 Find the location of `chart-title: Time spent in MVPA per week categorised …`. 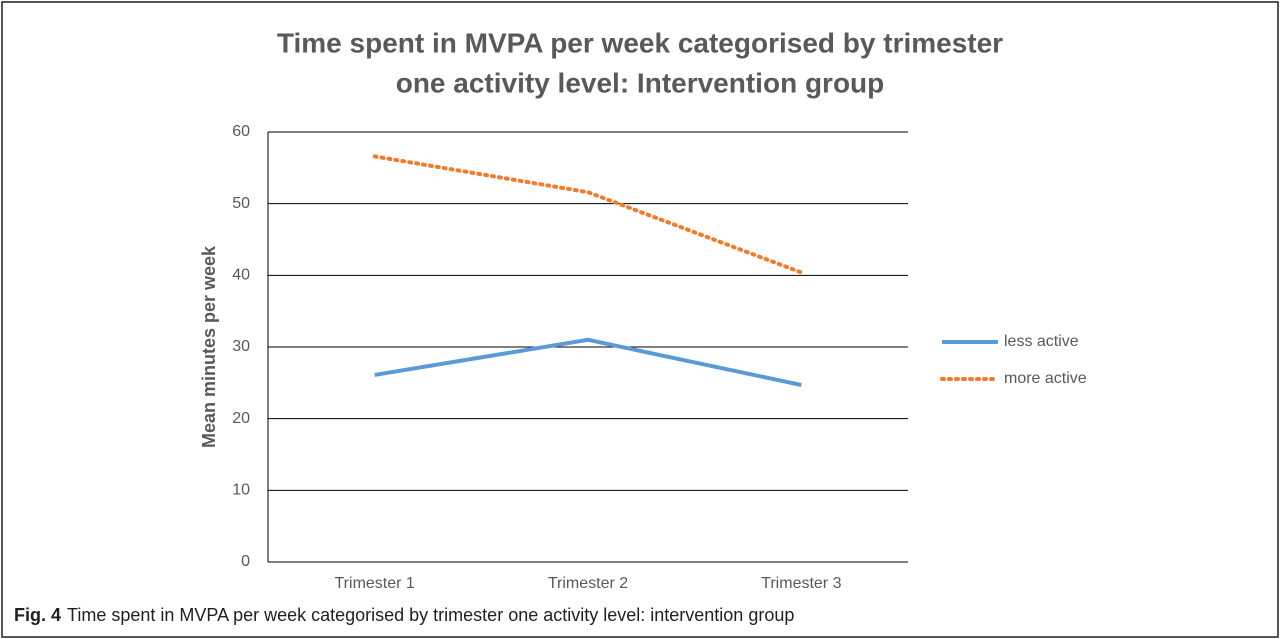

chart-title: Time spent in MVPA per week categorised … is located at coordinates (640, 42).